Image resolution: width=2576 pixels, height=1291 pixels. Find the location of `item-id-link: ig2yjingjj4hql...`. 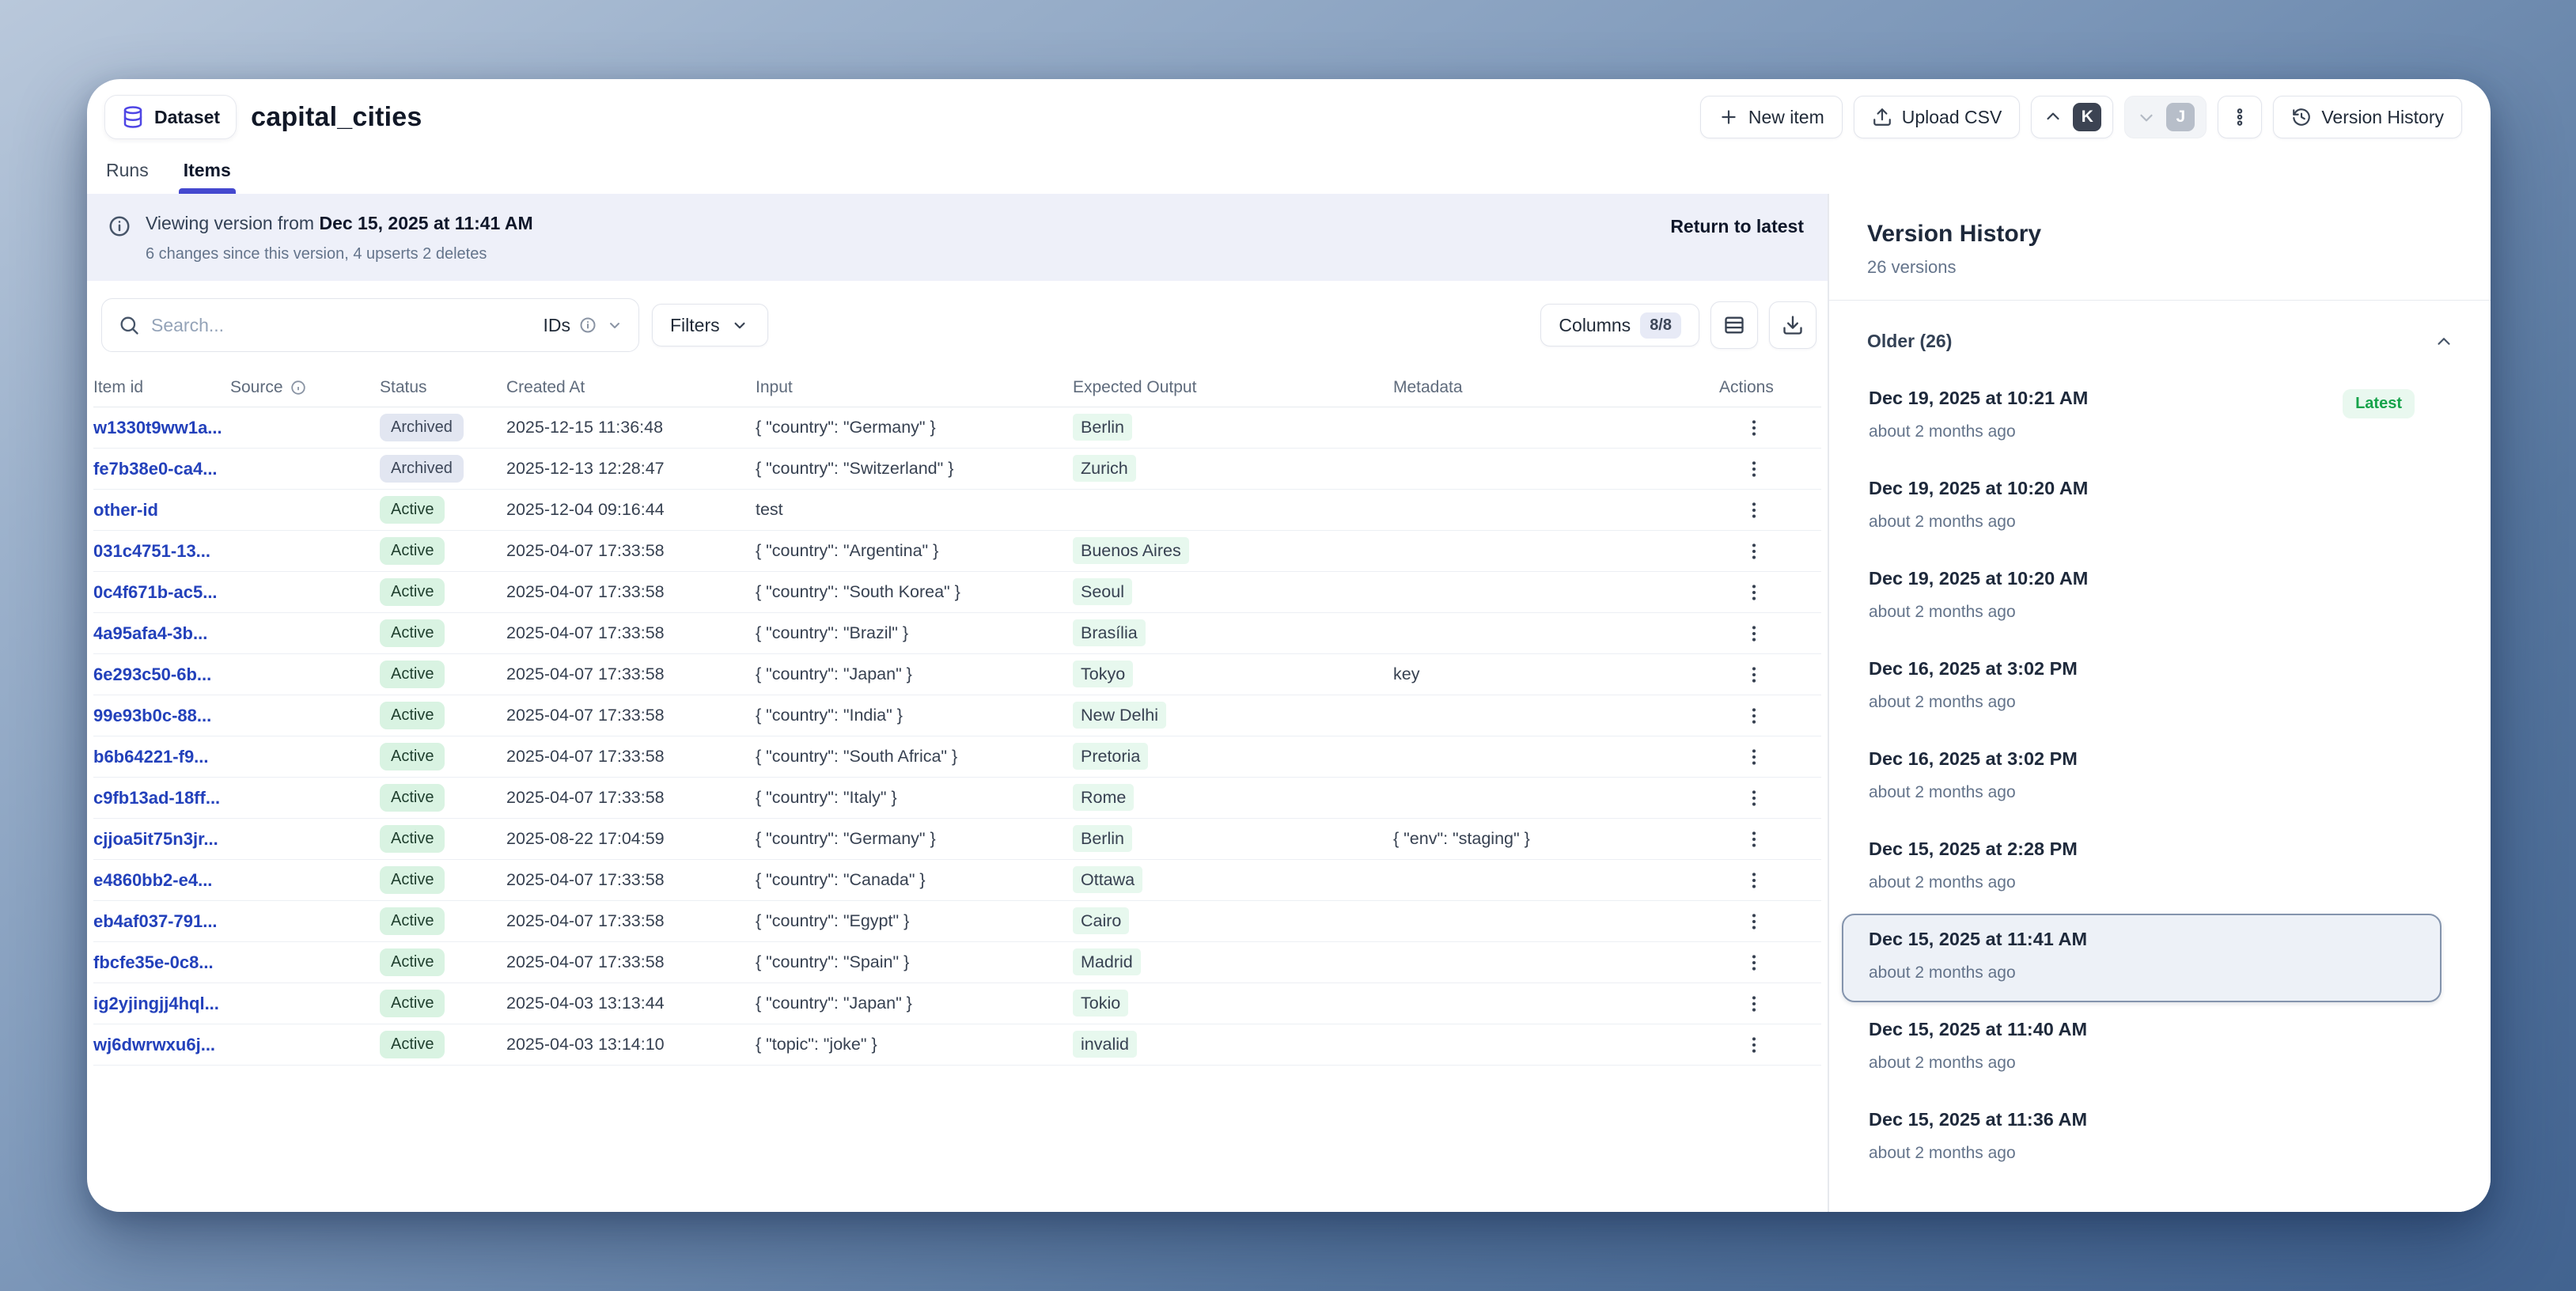

item-id-link: ig2yjingjj4hql... is located at coordinates (156, 1003).